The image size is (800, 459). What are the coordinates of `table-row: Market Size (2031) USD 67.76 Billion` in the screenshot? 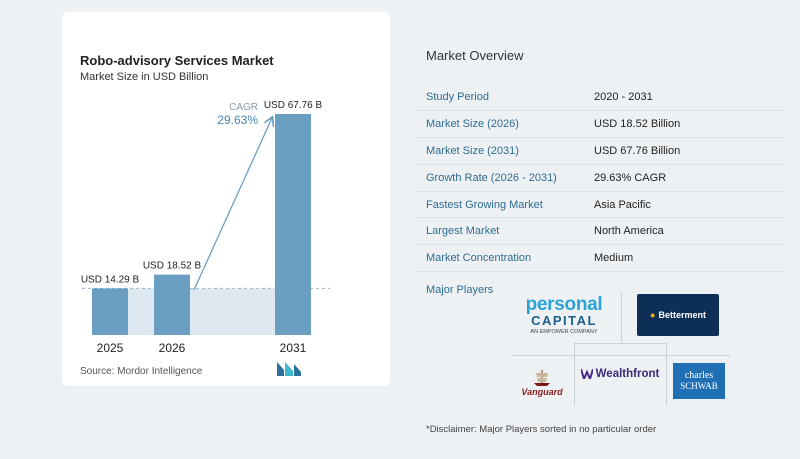 It's located at (601, 151).